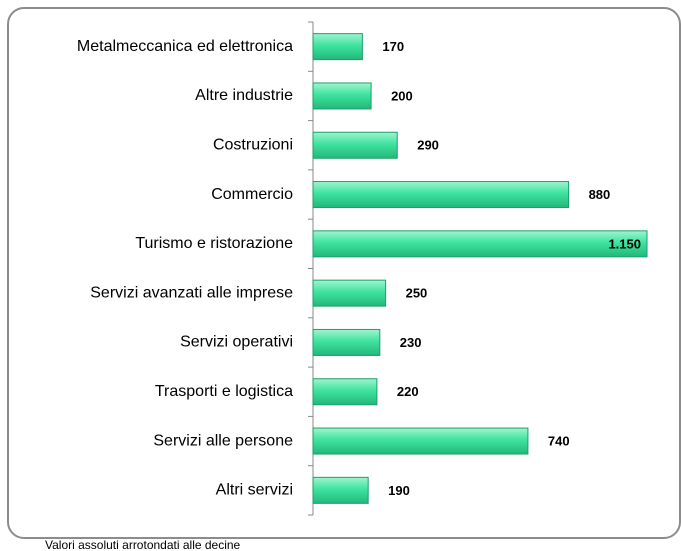 The image size is (681, 551). I want to click on category-label: Metalmeccanica ed elettronica, so click(185, 46).